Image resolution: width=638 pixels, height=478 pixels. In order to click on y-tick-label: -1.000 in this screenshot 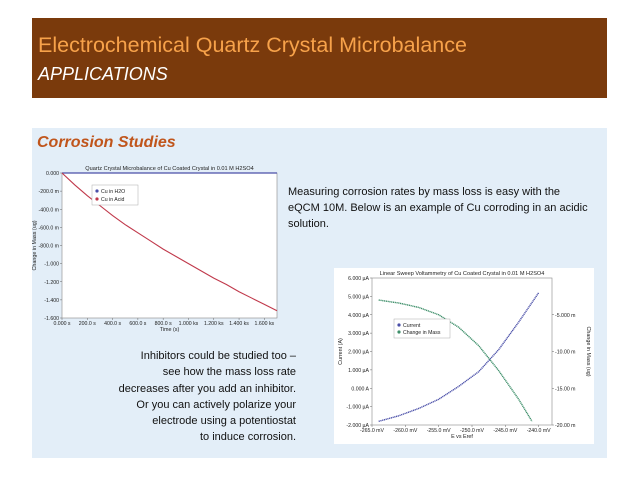, I will do `click(51, 265)`.